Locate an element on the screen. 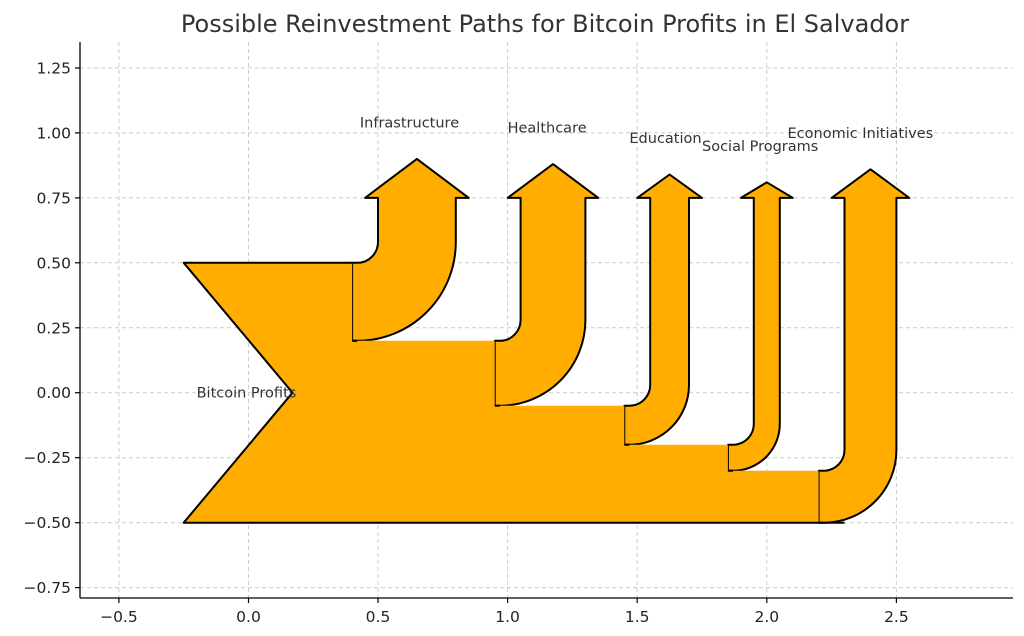 This screenshot has height=636, width=1024. flow-label: Healthcare is located at coordinates (547, 129).